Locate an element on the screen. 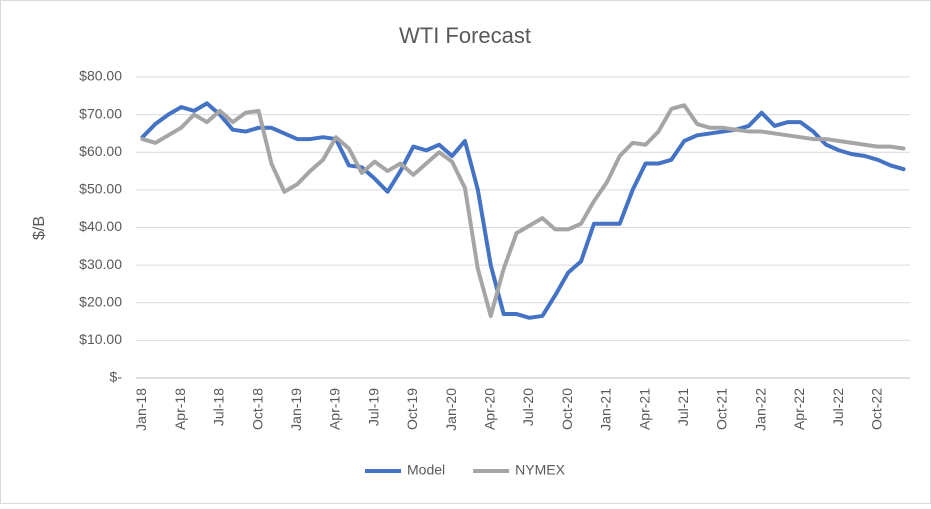 The image size is (931, 509). x-tick-label: Jul-18 is located at coordinates (219, 407).